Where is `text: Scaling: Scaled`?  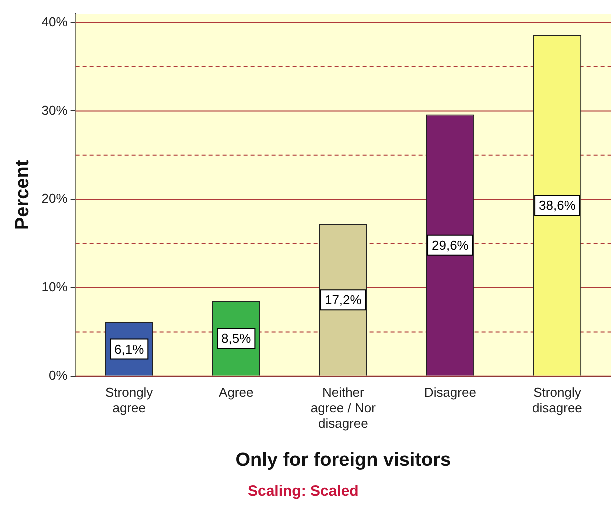 text: Scaling: Scaled is located at coordinates (303, 491).